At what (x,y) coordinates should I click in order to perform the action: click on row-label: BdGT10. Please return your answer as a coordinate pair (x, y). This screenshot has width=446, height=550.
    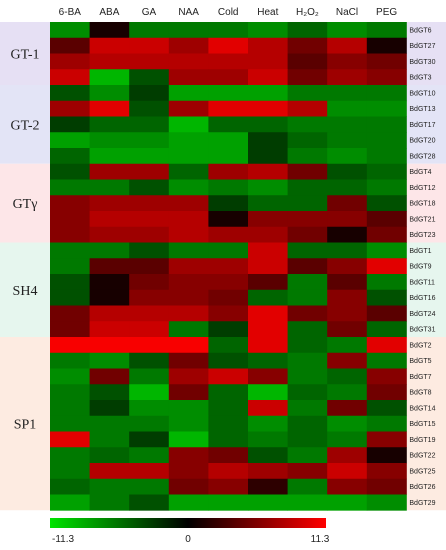
    Looking at the image, I should click on (422, 93).